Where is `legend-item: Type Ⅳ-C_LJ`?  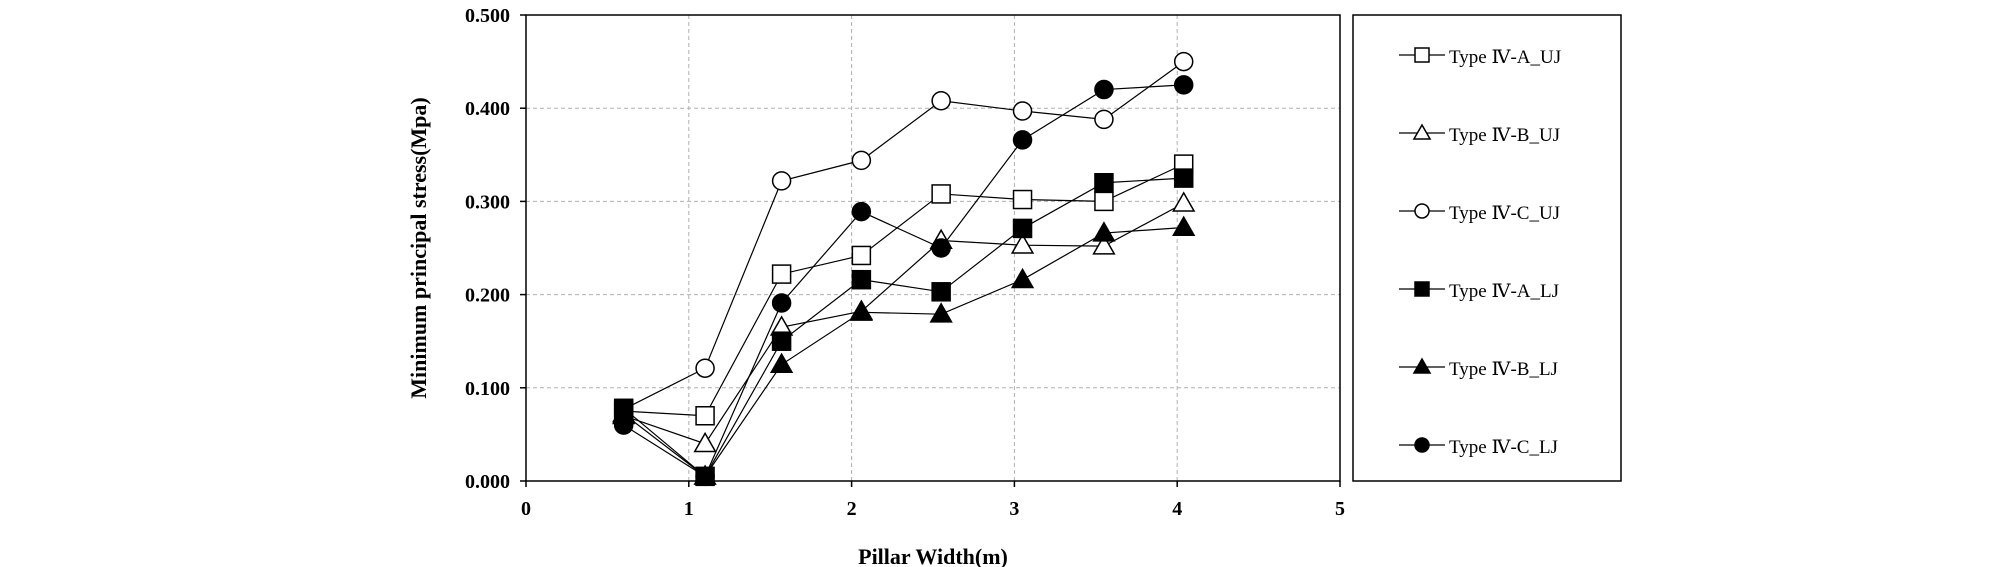
legend-item: Type Ⅳ-C_LJ is located at coordinates (1478, 447).